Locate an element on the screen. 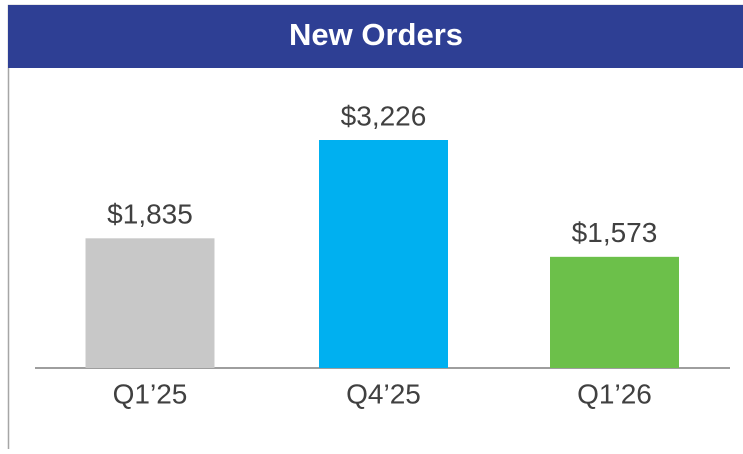 This screenshot has width=743, height=454. value-label: $1,573 is located at coordinates (615, 232).